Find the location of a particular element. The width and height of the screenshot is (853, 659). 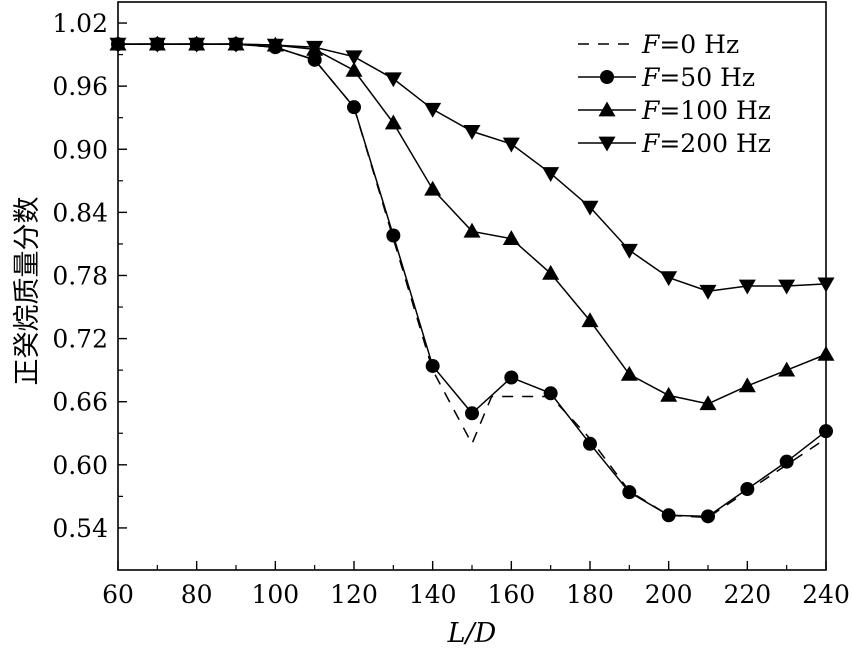

legend-label: F=100 Hz is located at coordinates (706, 110).